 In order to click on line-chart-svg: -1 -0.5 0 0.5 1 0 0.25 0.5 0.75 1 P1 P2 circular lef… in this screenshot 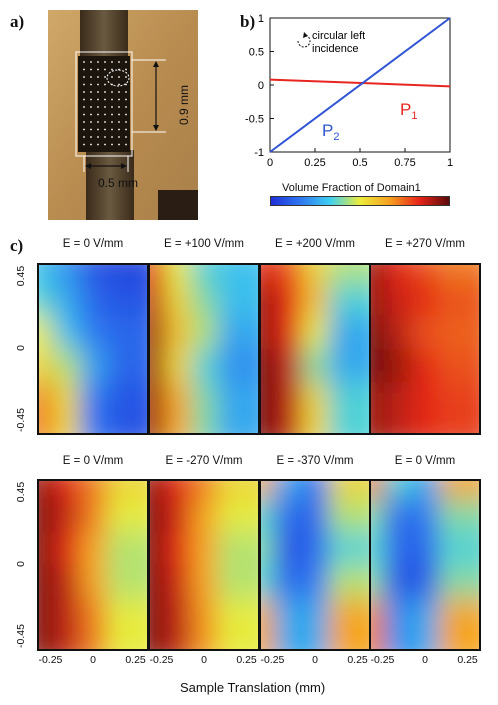, I will do `click(349, 91)`.